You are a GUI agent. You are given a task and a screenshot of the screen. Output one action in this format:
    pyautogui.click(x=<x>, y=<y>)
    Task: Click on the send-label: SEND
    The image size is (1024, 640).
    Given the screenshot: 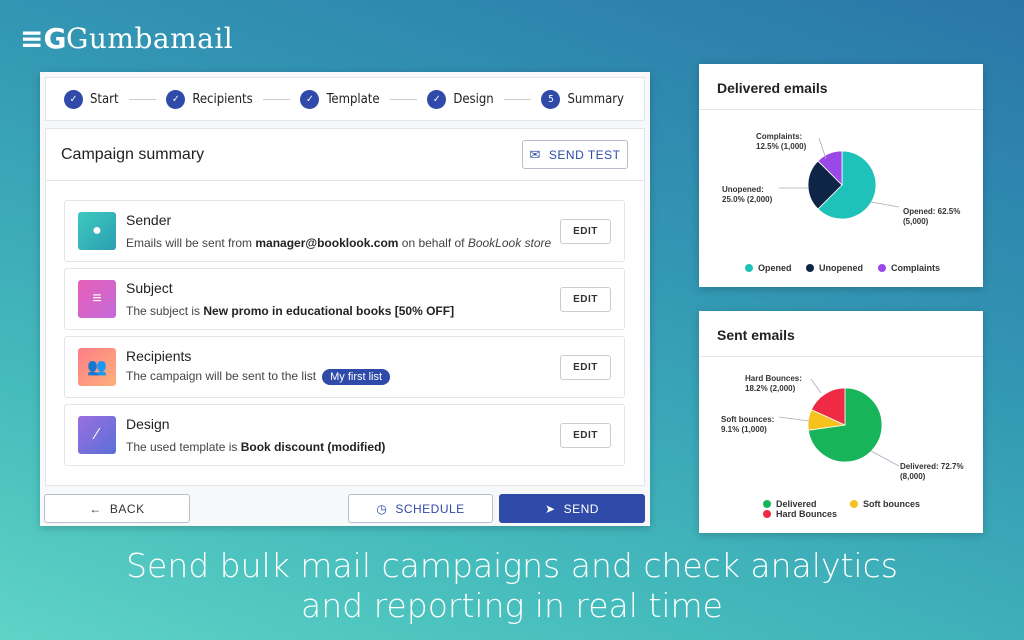 What is the action you would take?
    pyautogui.click(x=581, y=508)
    